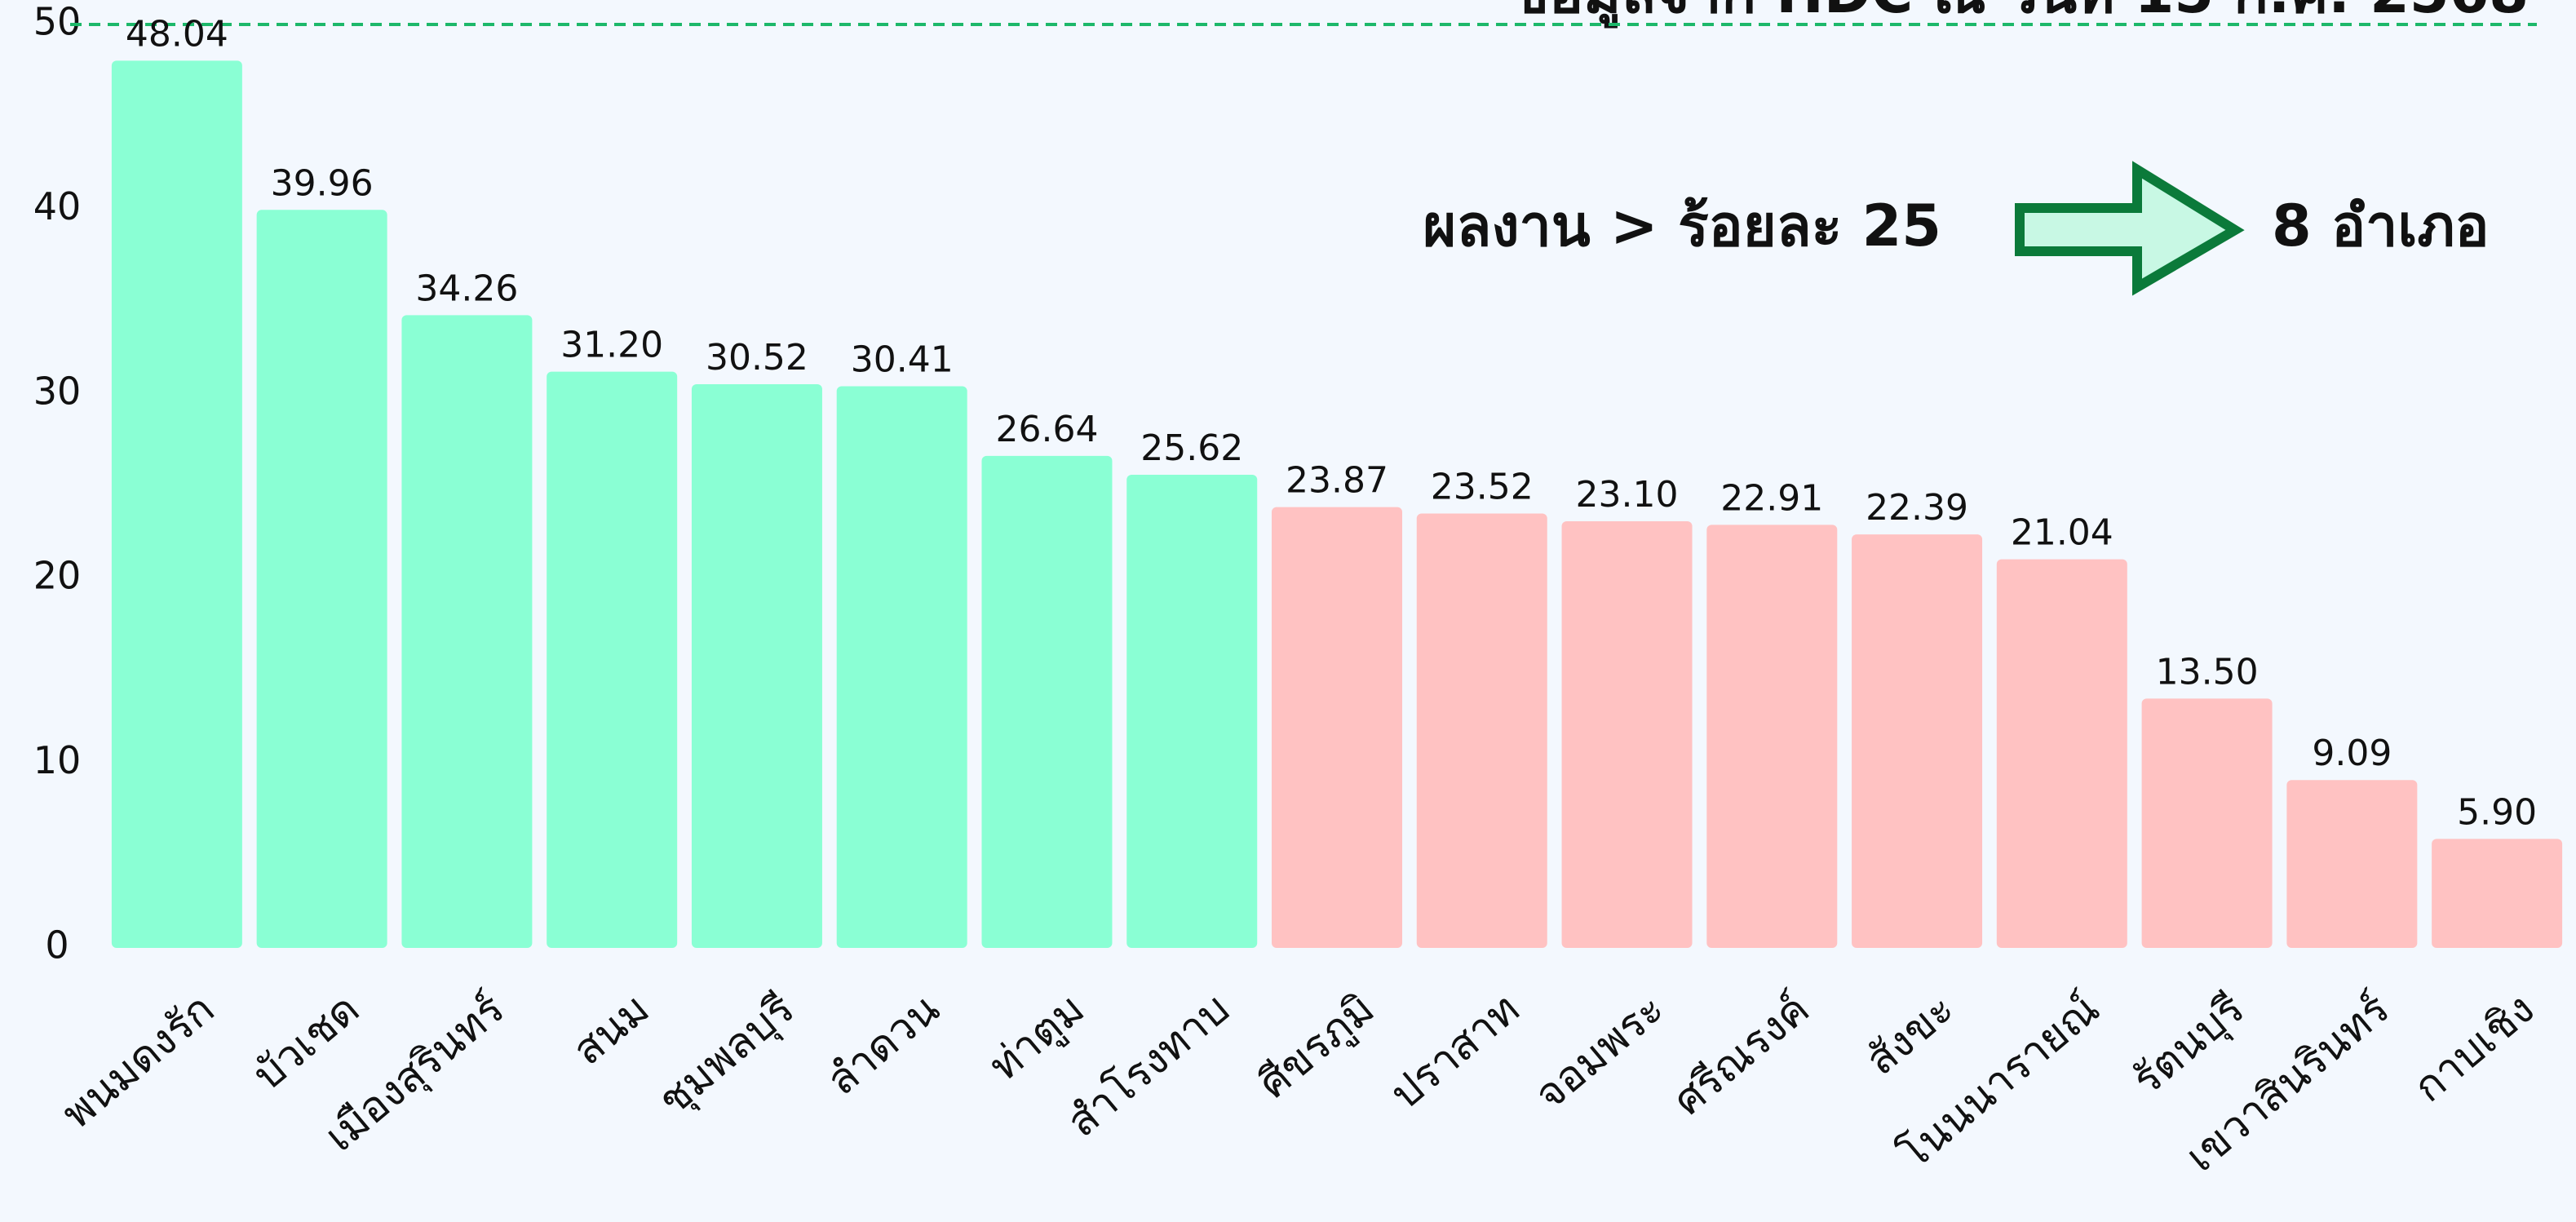  Describe the element at coordinates (1771, 498) in the screenshot. I see `value-label: 22.91` at that location.